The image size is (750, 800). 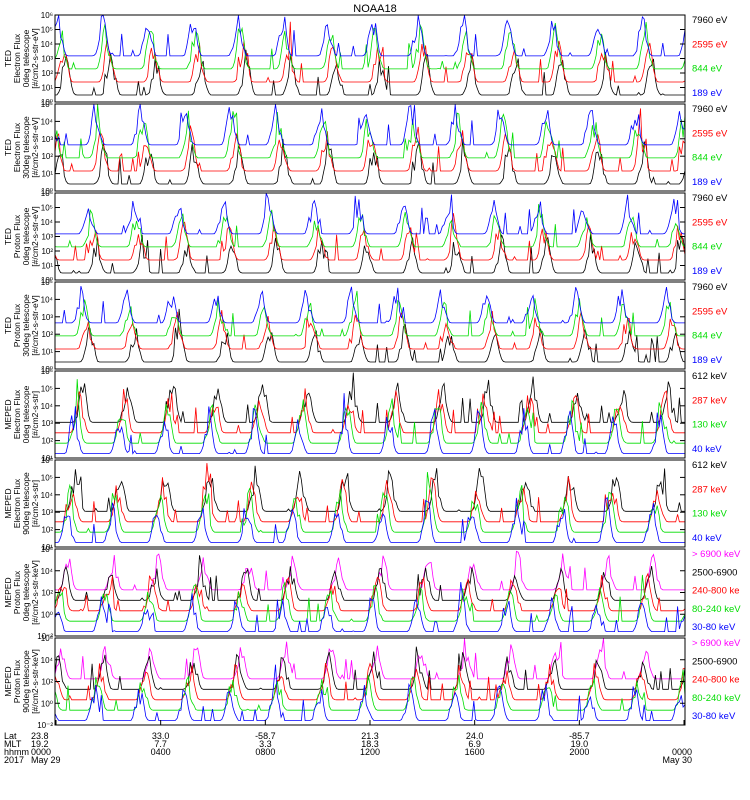 What do you see at coordinates (35, 681) in the screenshot?
I see `y-label-line: [#/cm2-s-str-keV]` at bounding box center [35, 681].